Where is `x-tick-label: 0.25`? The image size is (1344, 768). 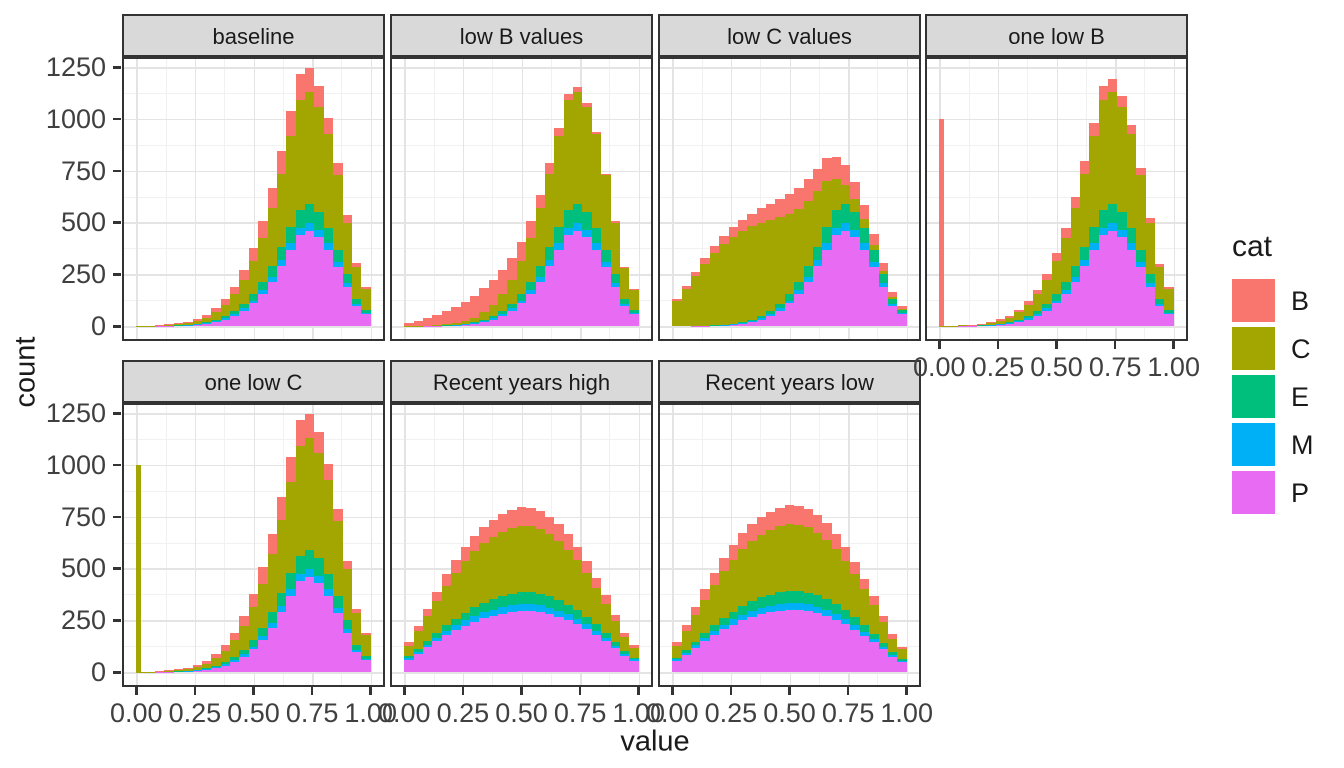
x-tick-label: 0.25 is located at coordinates (998, 367).